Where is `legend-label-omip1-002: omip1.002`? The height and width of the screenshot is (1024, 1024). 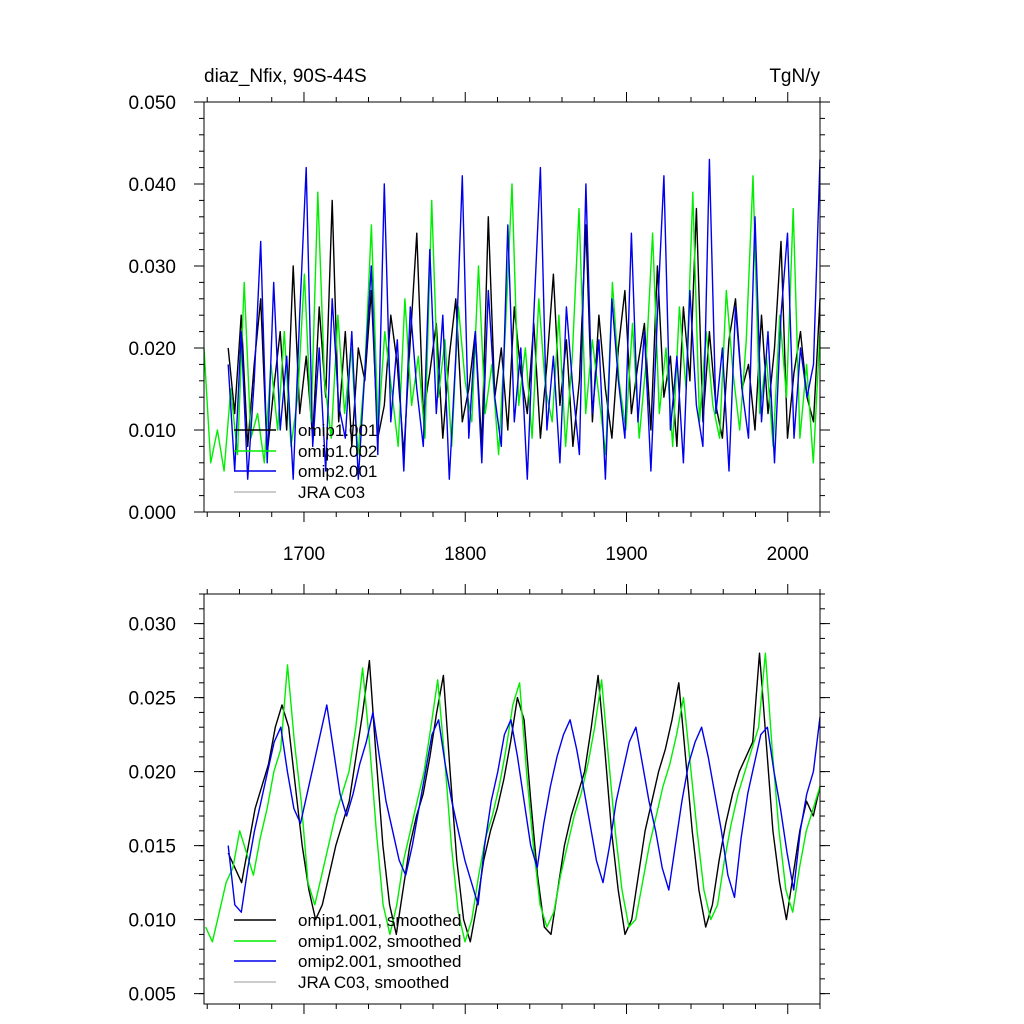 legend-label-omip1-002: omip1.002 is located at coordinates (337, 451).